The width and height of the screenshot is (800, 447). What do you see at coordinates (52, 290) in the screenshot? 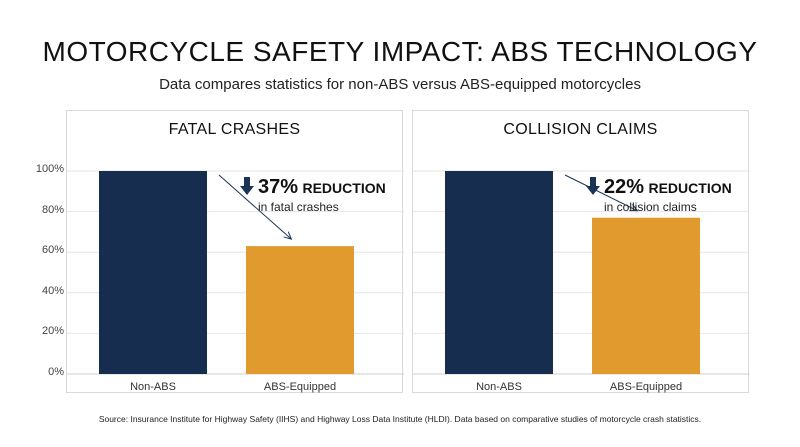
I see `y-tick-label: 40%` at bounding box center [52, 290].